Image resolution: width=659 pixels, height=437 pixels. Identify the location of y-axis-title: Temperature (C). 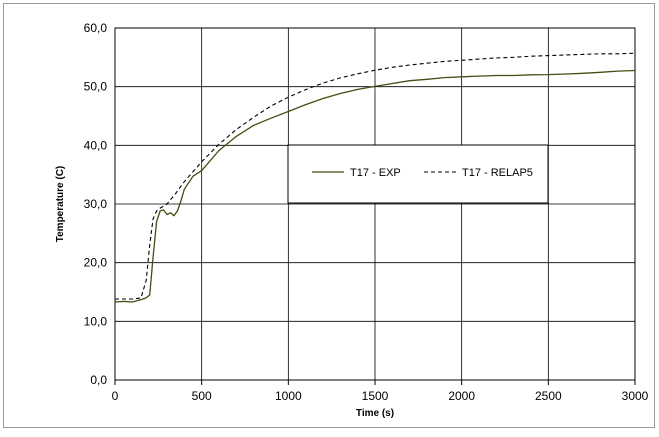
(60, 204).